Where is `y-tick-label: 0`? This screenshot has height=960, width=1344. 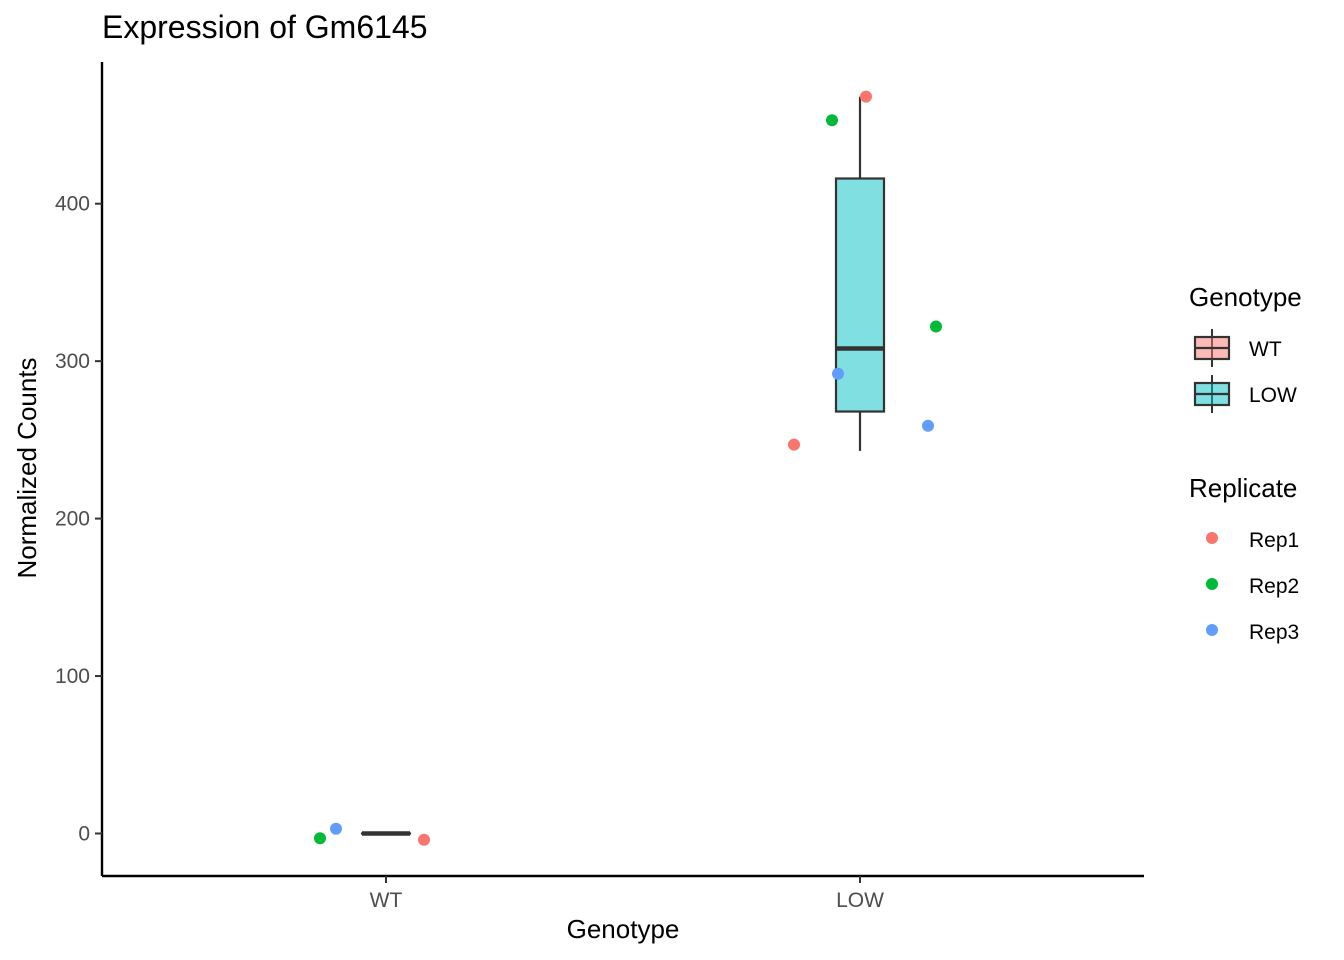
y-tick-label: 0 is located at coordinates (84, 833).